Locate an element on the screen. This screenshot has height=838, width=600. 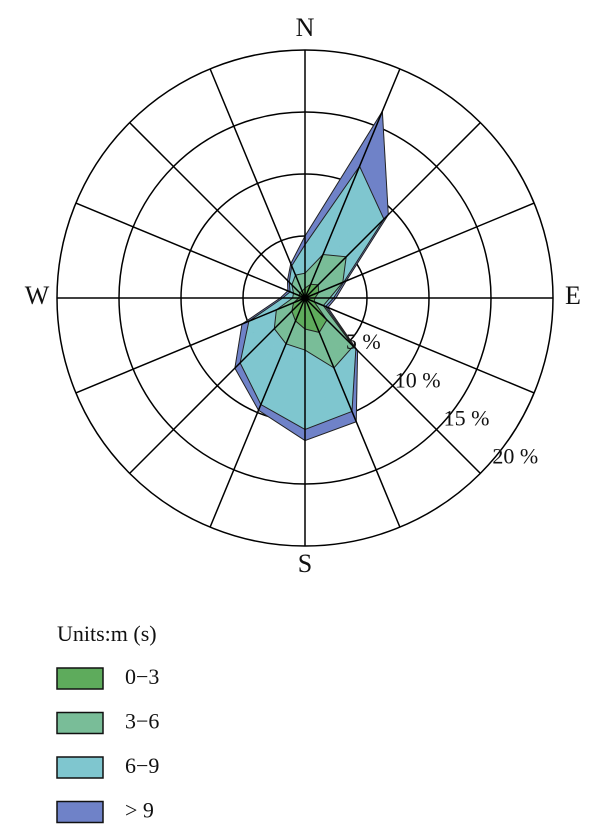
ring-label: 15 % is located at coordinates (467, 418).